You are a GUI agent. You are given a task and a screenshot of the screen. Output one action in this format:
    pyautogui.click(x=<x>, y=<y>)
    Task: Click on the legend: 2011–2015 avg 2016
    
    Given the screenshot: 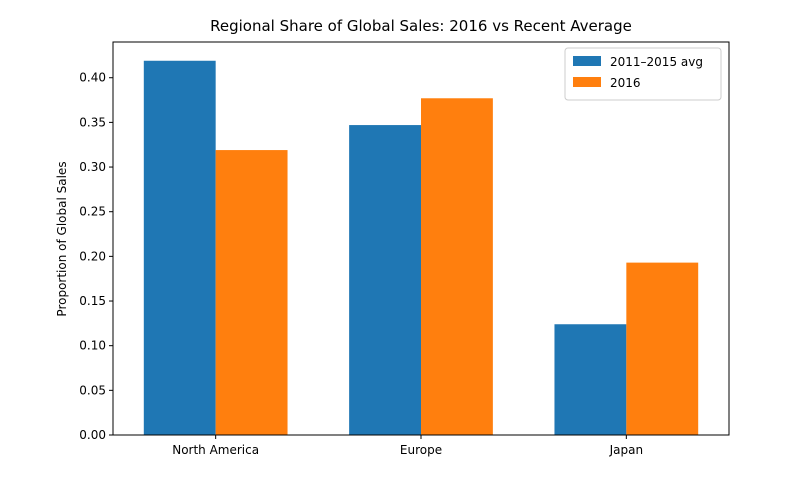 What is the action you would take?
    pyautogui.click(x=643, y=74)
    